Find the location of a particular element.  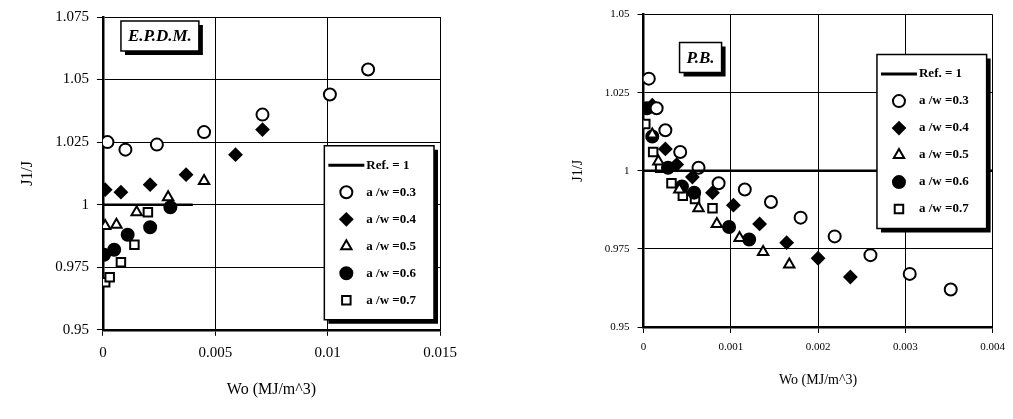

x-tick-label: 0.003 is located at coordinates (905, 346).